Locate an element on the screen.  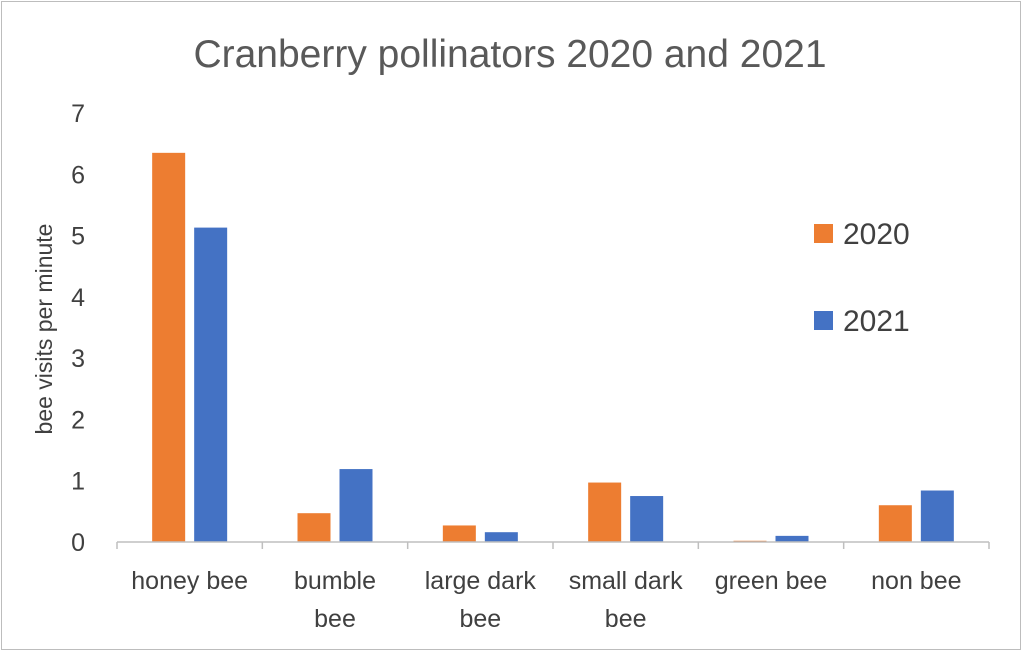
legend-label: 2021 is located at coordinates (876, 321).